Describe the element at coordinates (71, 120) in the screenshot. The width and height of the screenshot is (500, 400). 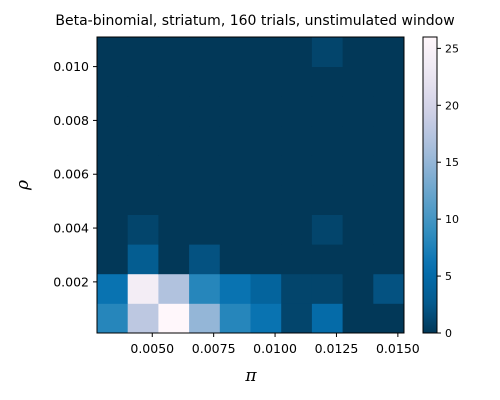
I see `y-tick-label: 0.008` at that location.